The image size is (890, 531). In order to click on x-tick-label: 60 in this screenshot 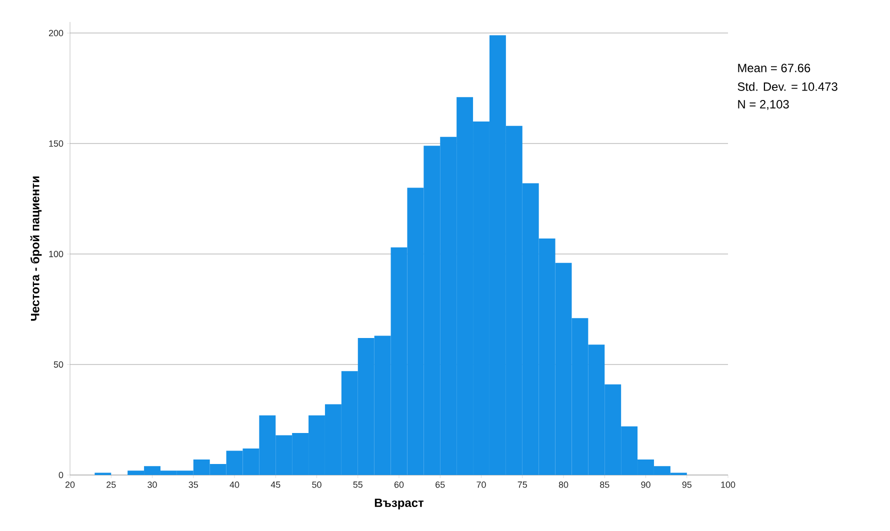, I will do `click(399, 485)`.